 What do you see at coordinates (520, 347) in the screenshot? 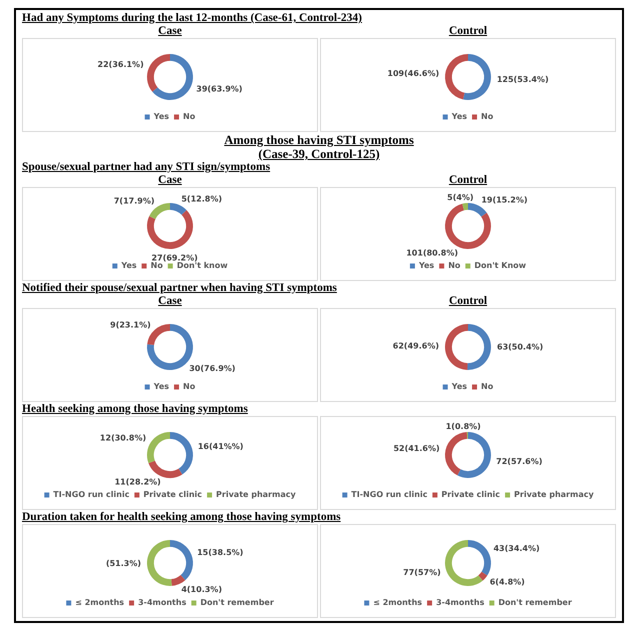
I see `data-label: 63(50.4%)` at bounding box center [520, 347].